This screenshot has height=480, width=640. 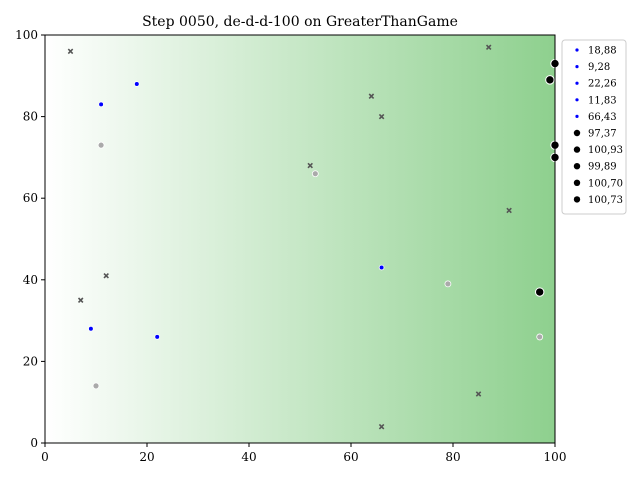 I want to click on legend-label: 100,73, so click(x=605, y=200).